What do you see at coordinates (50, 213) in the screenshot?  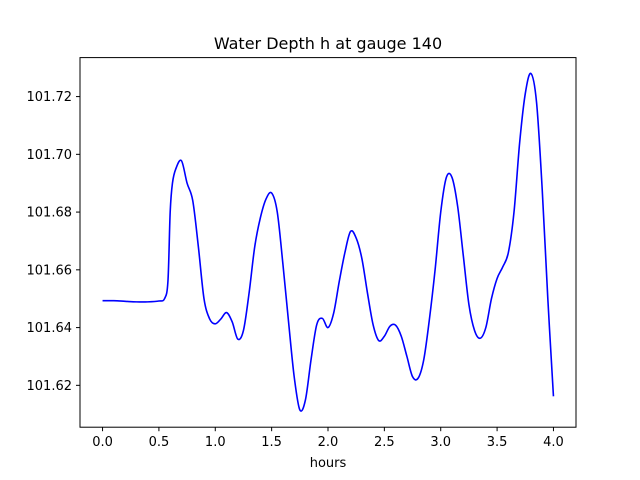 I see `y-tick-label: 101.68` at bounding box center [50, 213].